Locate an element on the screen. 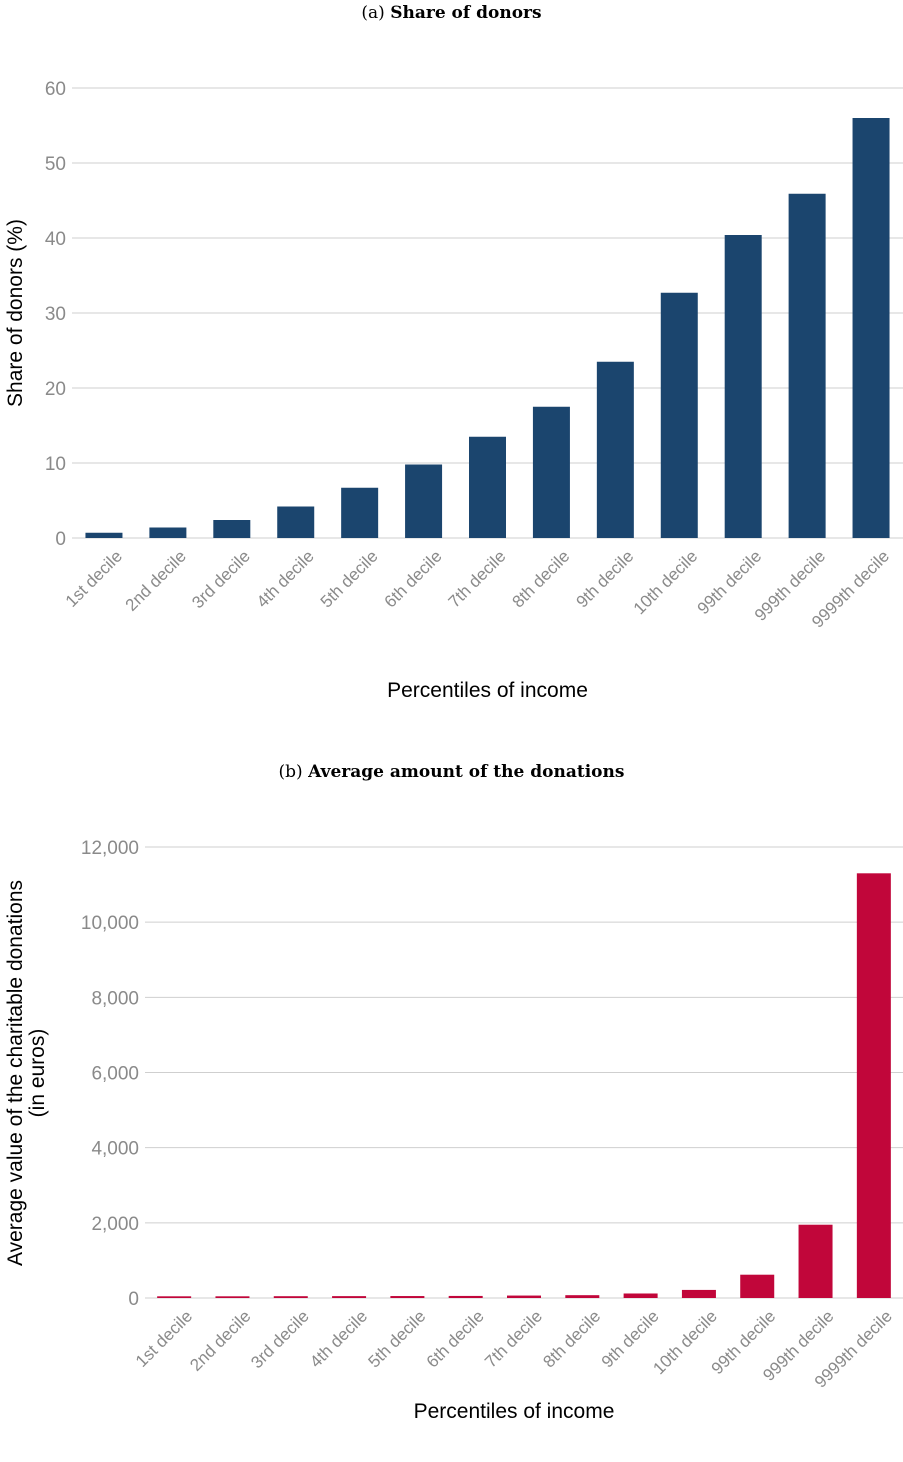 Image resolution: width=903 pixels, height=1462 pixels. y-tick-label: 8,000 is located at coordinates (115, 998).